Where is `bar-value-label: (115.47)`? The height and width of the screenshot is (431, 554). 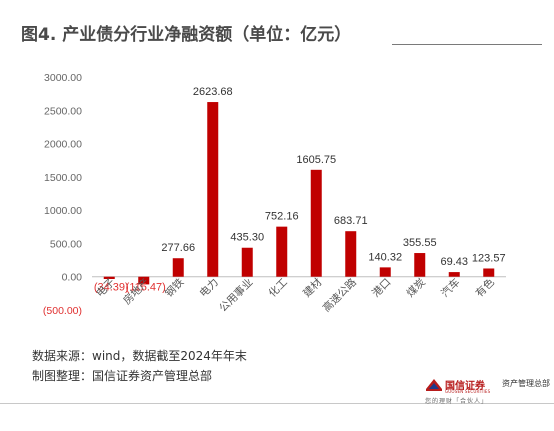 bar-value-label: (115.47) is located at coordinates (146, 288).